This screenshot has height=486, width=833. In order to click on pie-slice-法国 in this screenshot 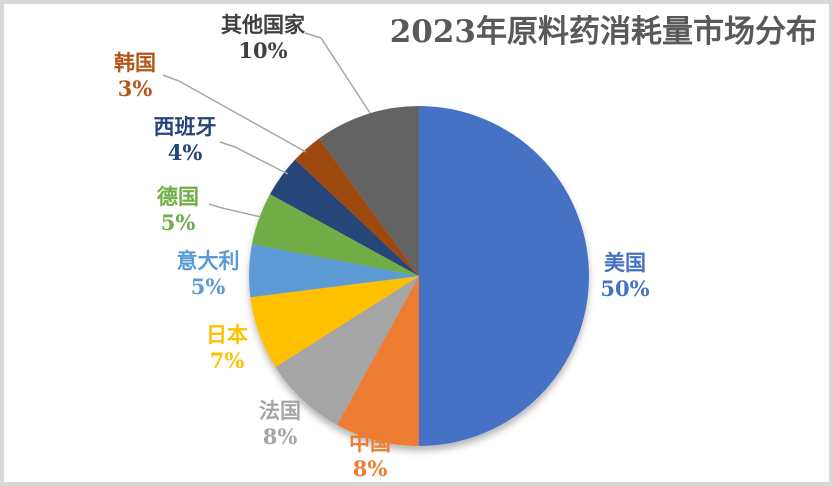, I will do `click(347, 350)`.